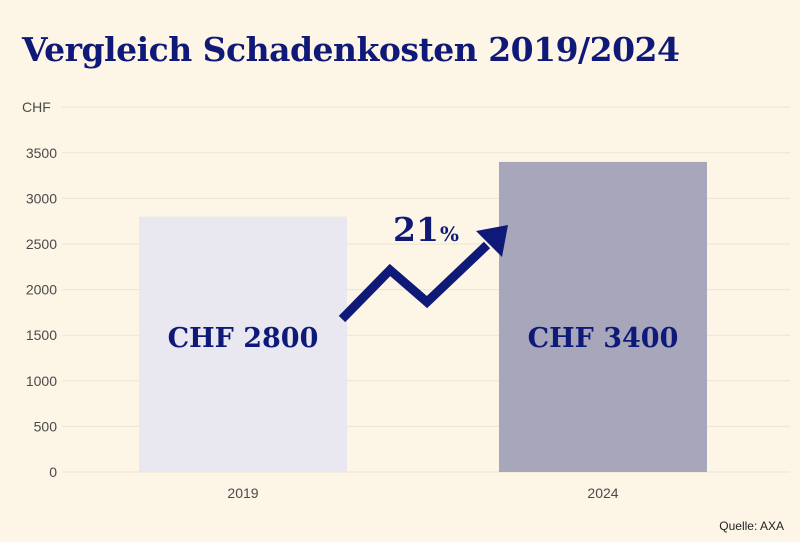 This screenshot has width=800, height=542. What do you see at coordinates (242, 493) in the screenshot?
I see `x-category-label: 2019` at bounding box center [242, 493].